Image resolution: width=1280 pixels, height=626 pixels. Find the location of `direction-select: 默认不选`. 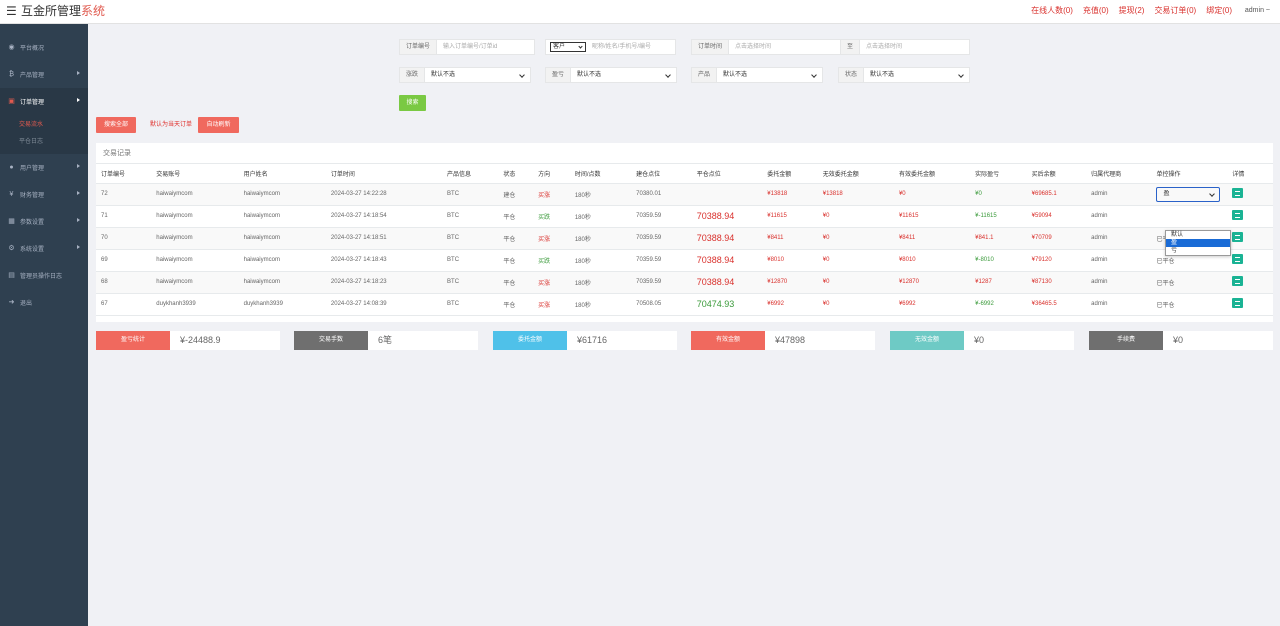

direction-select: 默认不选 is located at coordinates (477, 75).